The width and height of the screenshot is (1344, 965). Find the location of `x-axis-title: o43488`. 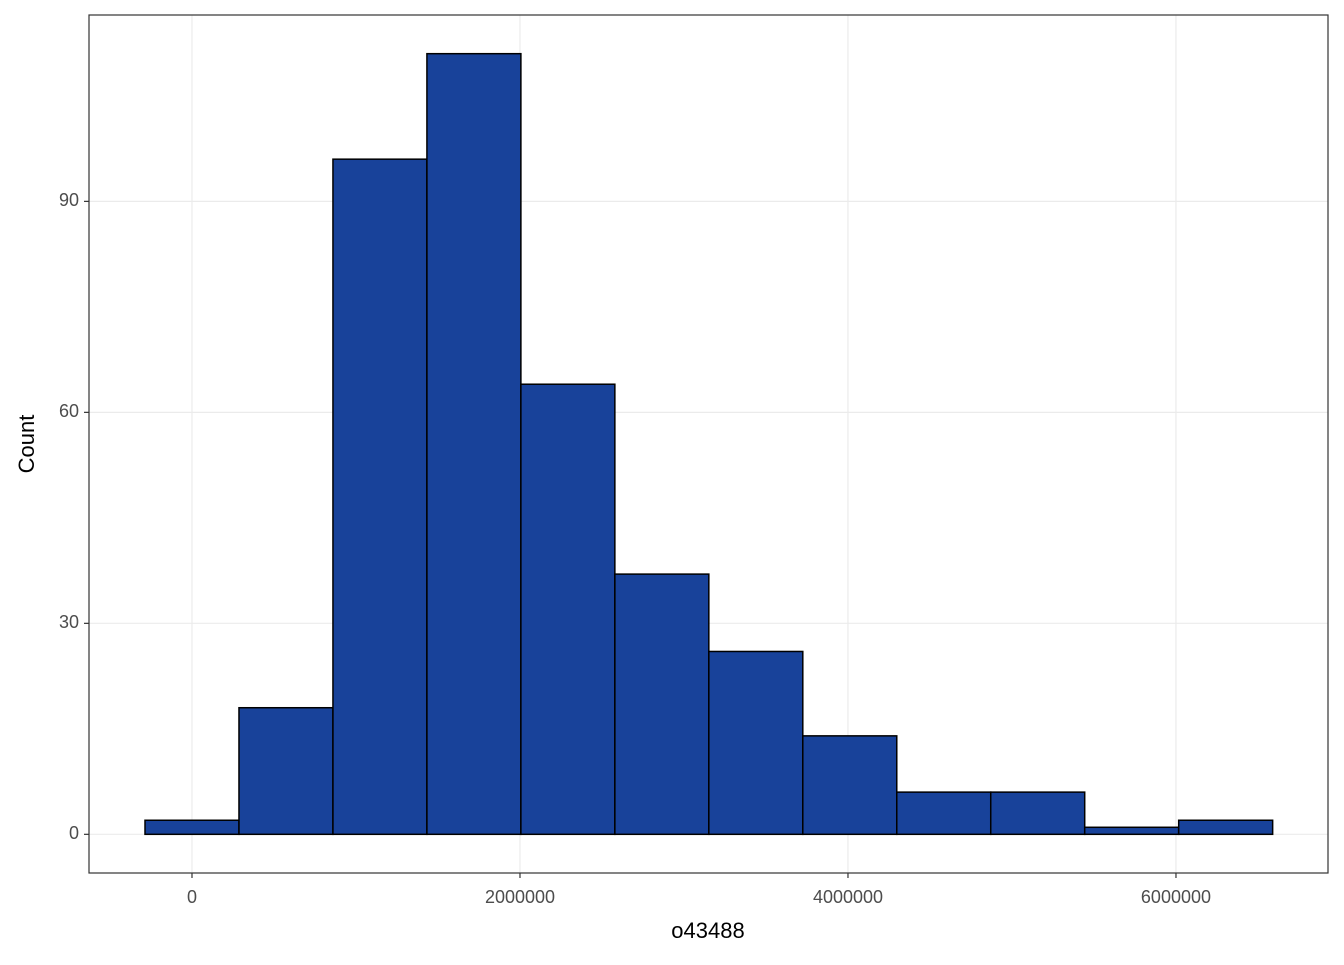

x-axis-title: o43488 is located at coordinates (707, 930).